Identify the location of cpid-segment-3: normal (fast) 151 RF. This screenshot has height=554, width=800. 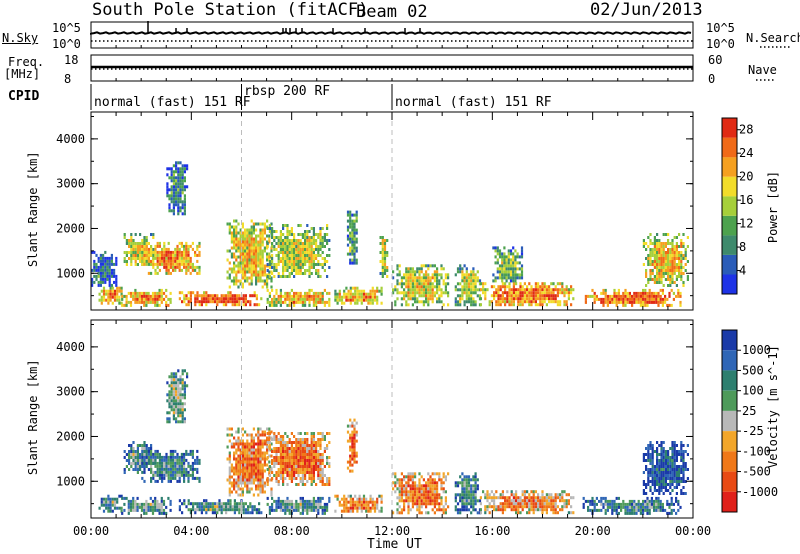
(473, 102).